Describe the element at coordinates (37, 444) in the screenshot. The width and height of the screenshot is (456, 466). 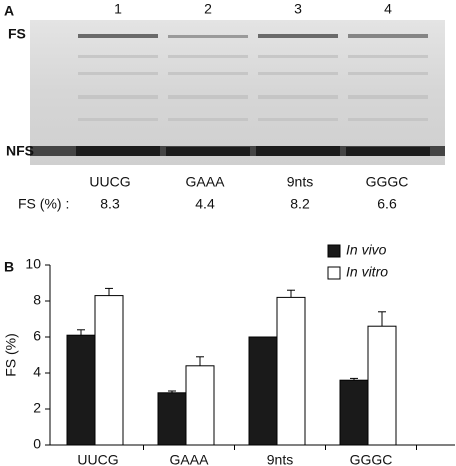
I see `y-tick-label: 0` at that location.